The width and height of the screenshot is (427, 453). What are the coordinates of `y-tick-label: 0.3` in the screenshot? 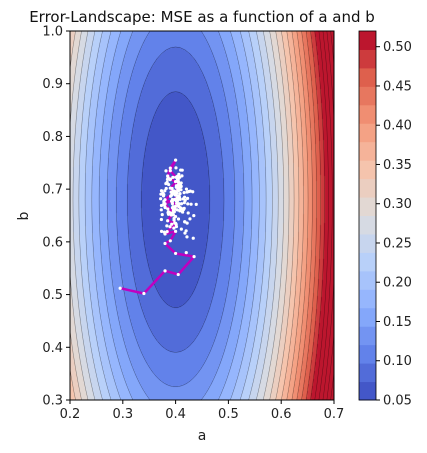 It's located at (52, 401).